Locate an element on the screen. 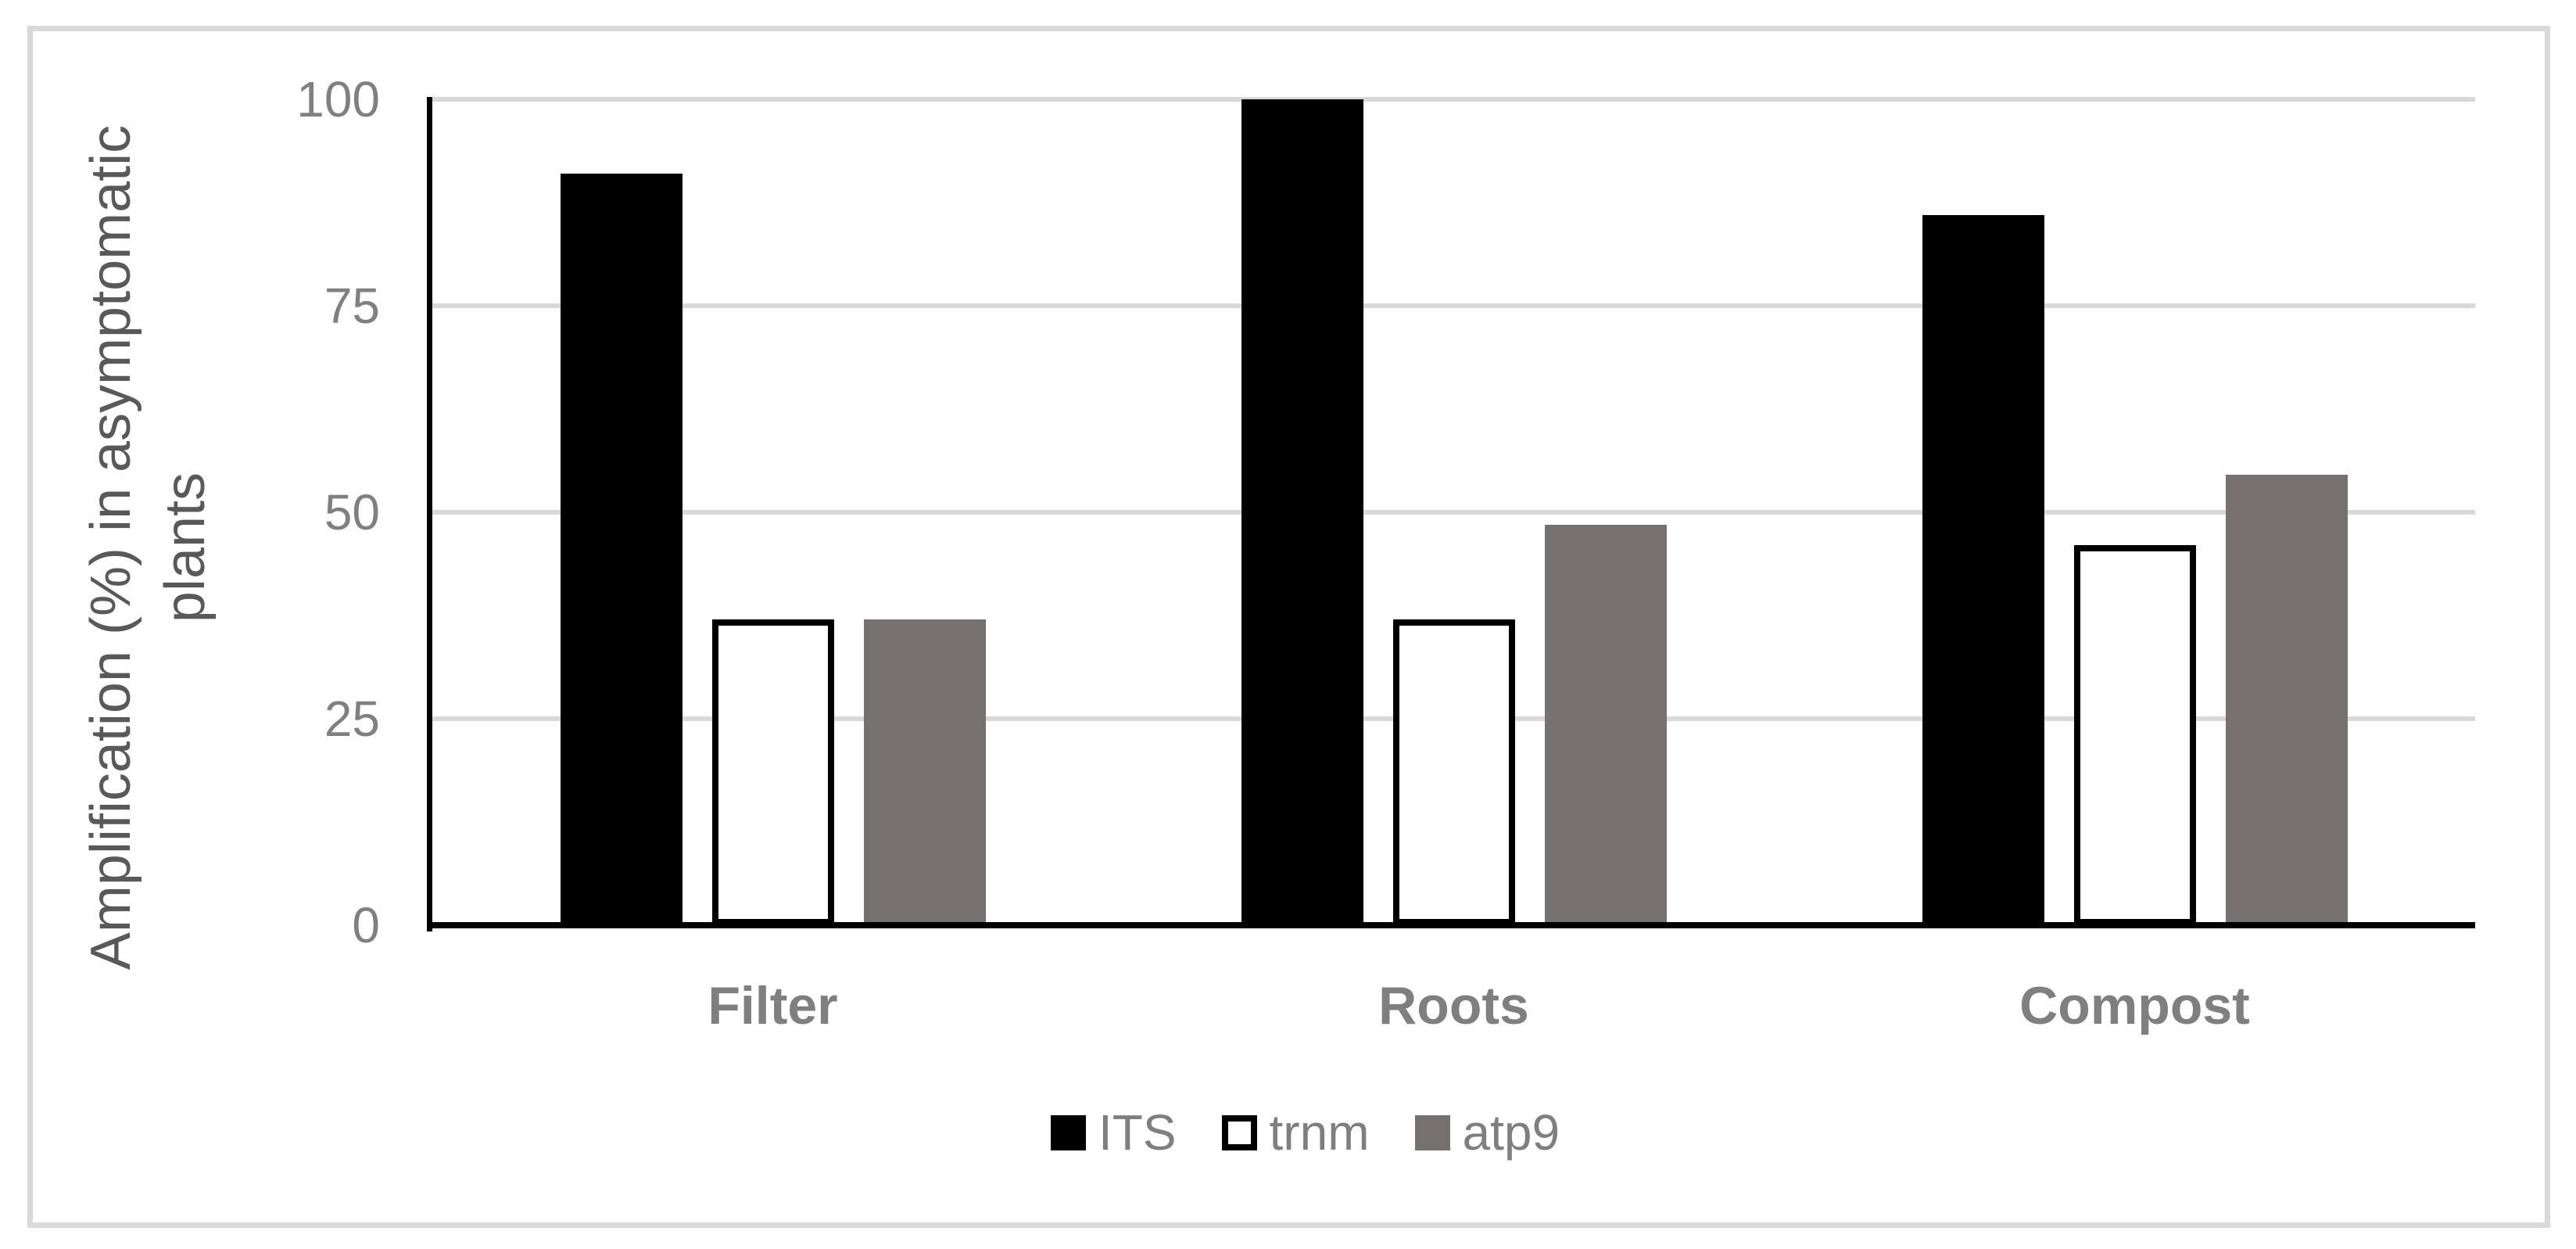 This screenshot has height=1249, width=2576. bar-atp9-Roots is located at coordinates (1606, 725).